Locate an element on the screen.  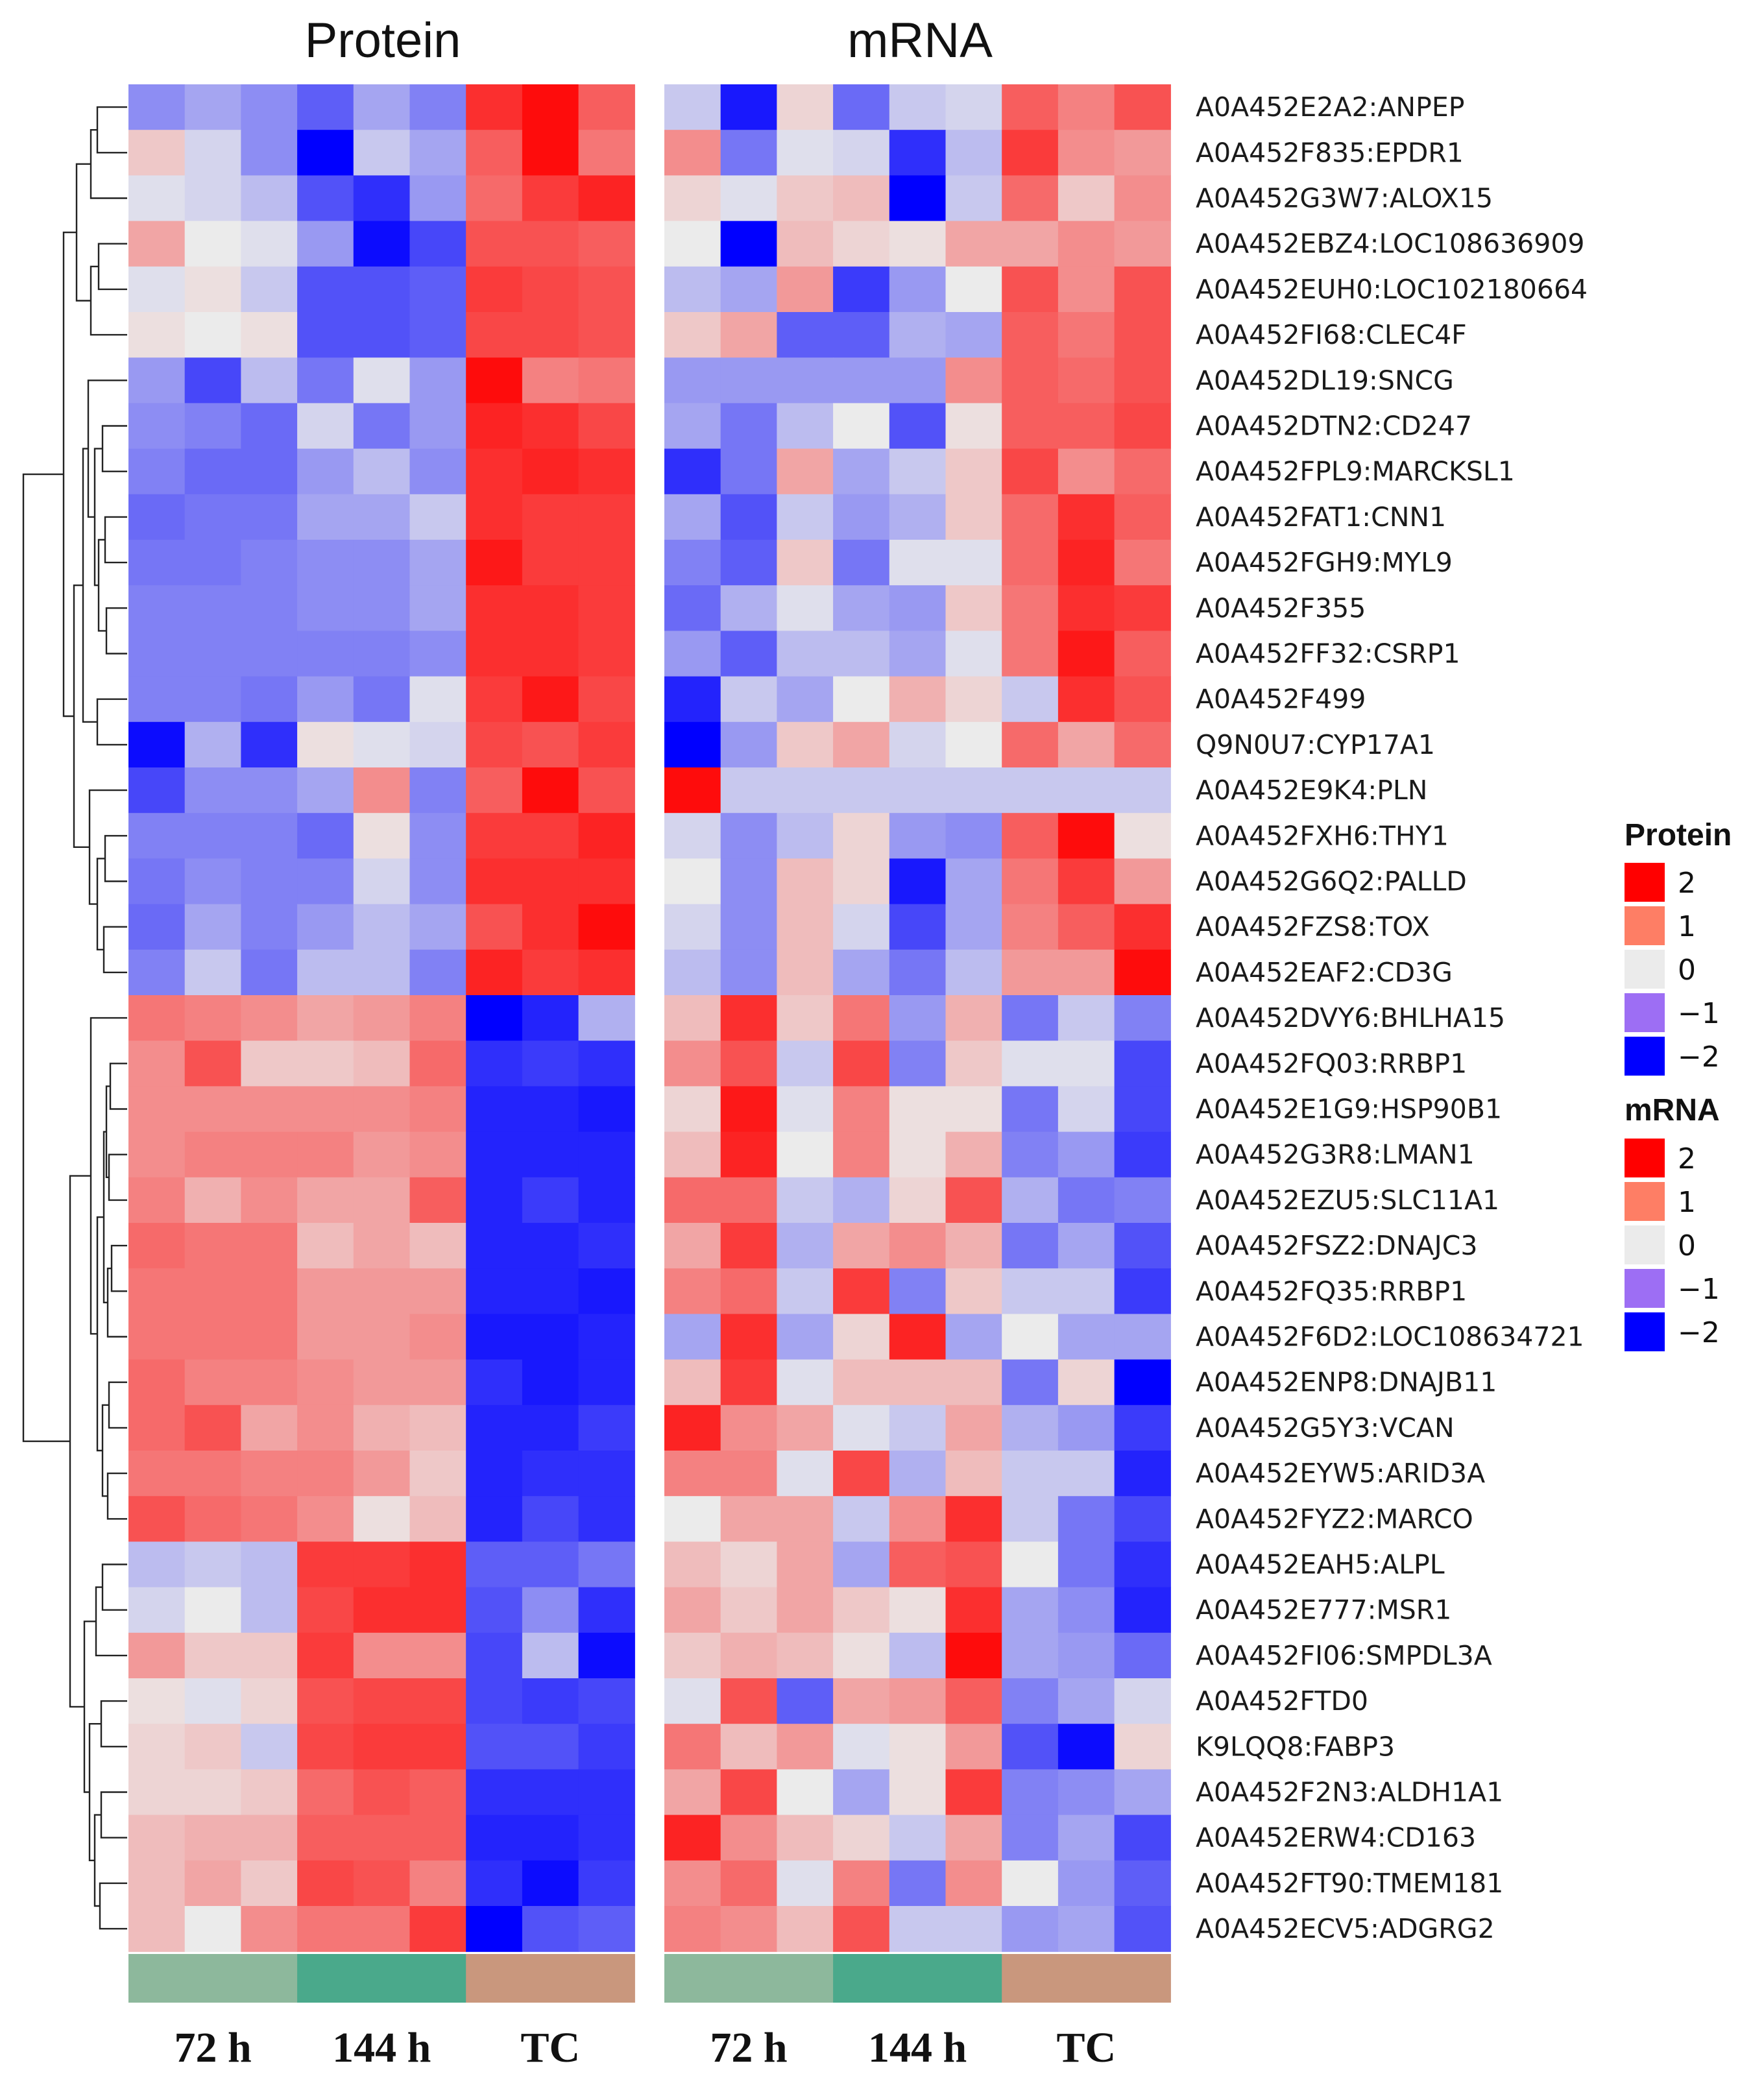
row-label: A0A452DTN2:CD247 is located at coordinates (1334, 426).